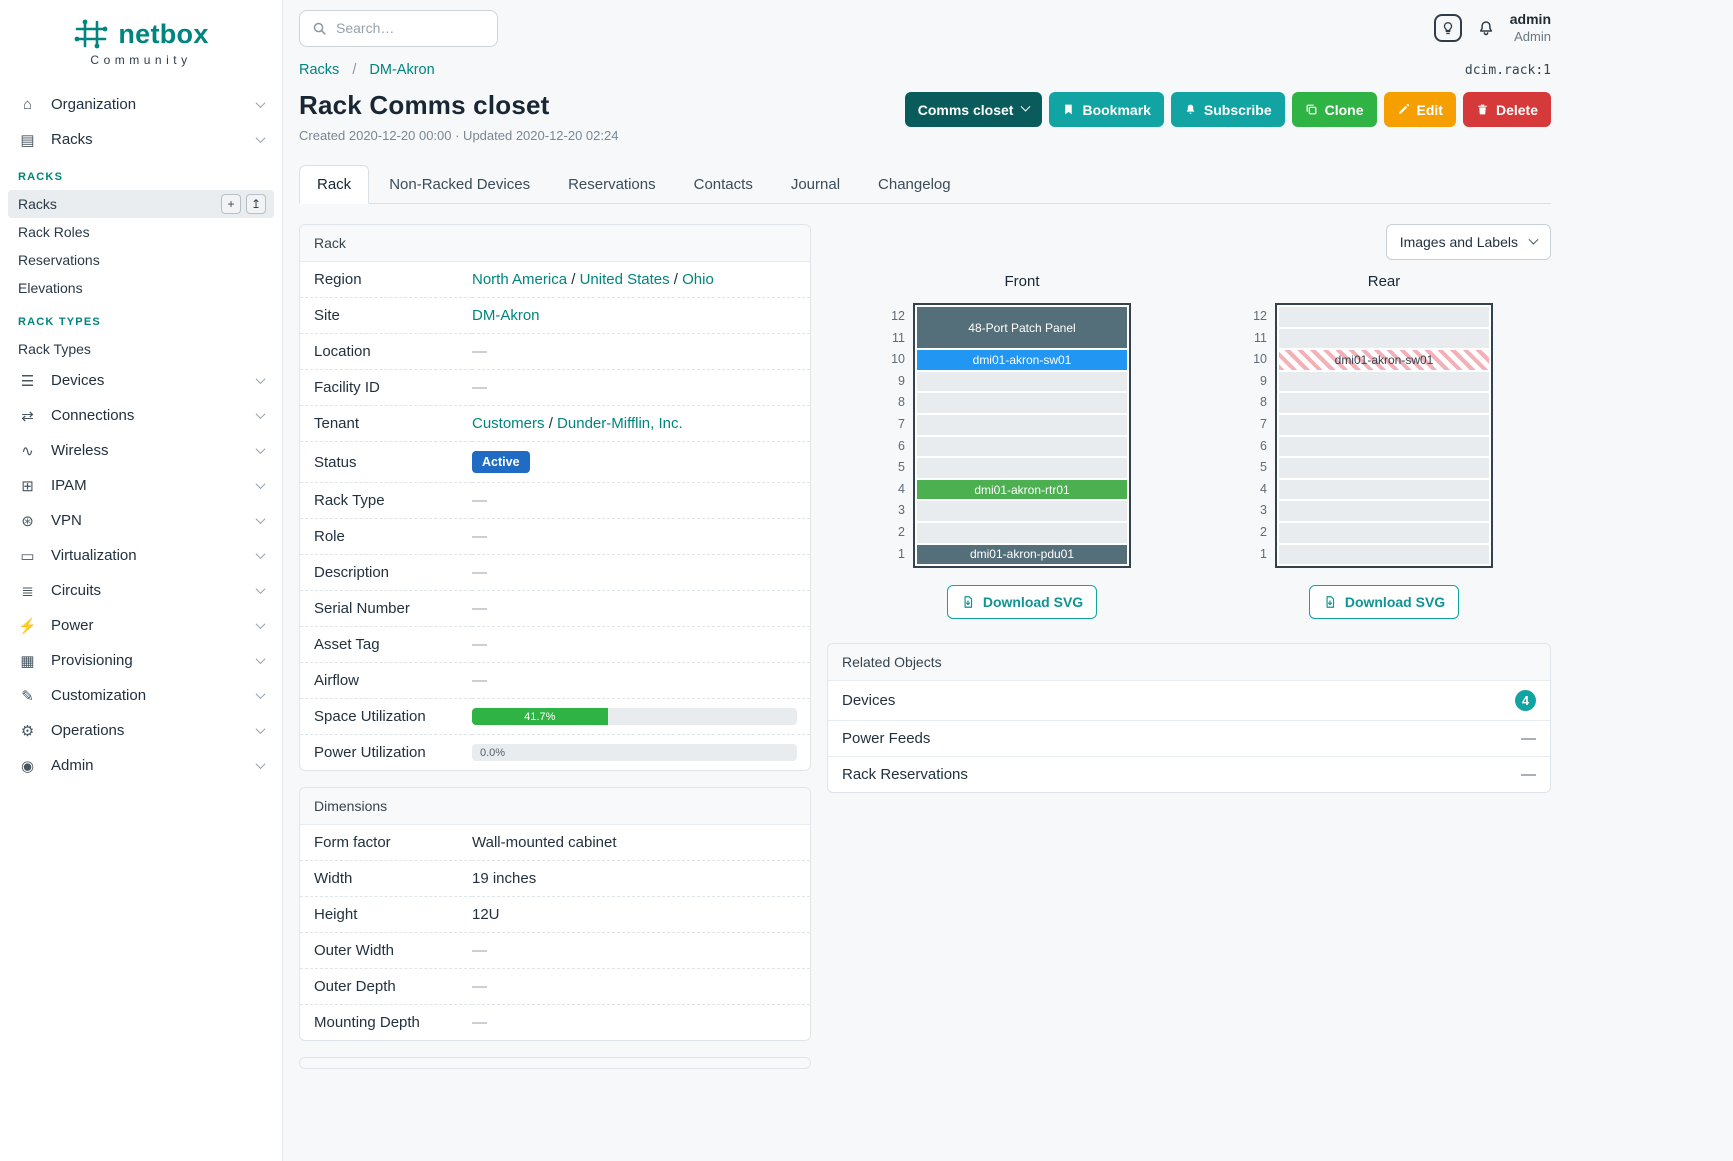 The width and height of the screenshot is (1733, 1161). I want to click on search-icon, so click(319, 28).